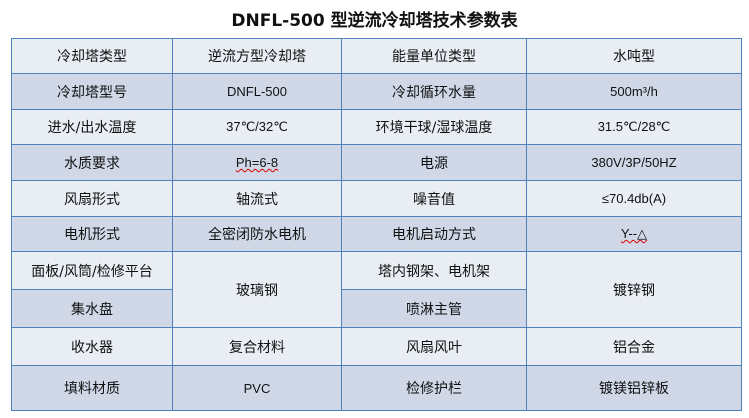  I want to click on spellcheck-text: Ph=6-8, so click(257, 162).